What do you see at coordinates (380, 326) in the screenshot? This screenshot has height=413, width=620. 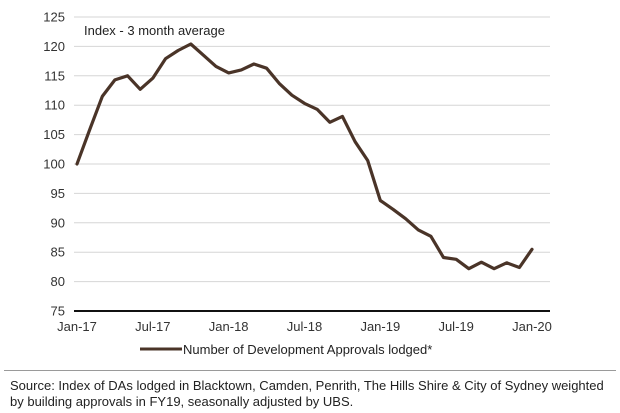 I see `x-tick-label: Jan-19` at bounding box center [380, 326].